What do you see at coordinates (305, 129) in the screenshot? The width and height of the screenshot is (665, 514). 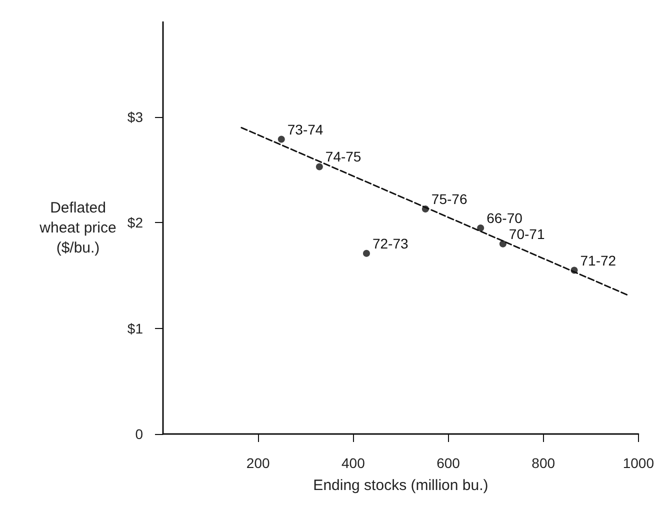 I see `annotation: 73-74` at bounding box center [305, 129].